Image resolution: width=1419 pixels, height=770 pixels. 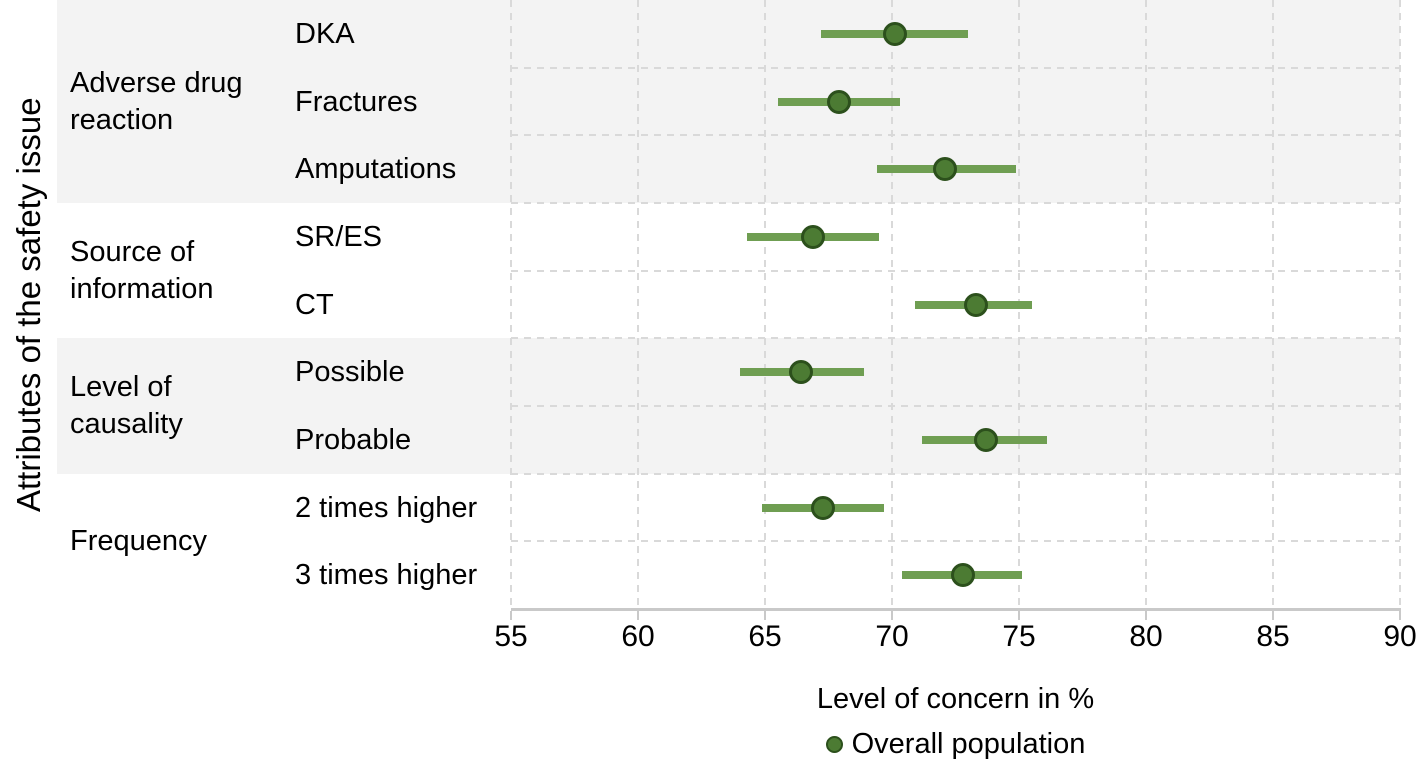 I want to click on group-label: Adverse drug reaction, so click(x=156, y=101).